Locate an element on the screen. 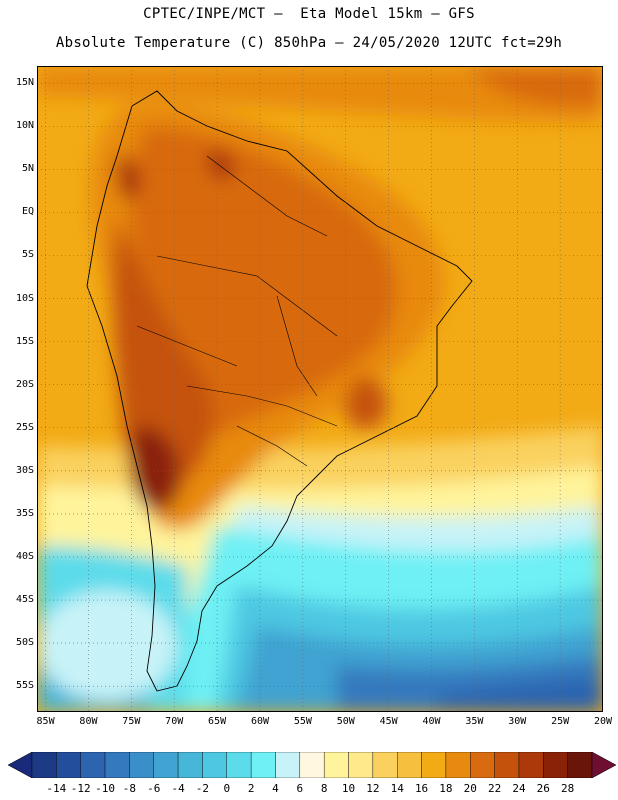  colorbar-tick-label: 16 is located at coordinates (421, 788).